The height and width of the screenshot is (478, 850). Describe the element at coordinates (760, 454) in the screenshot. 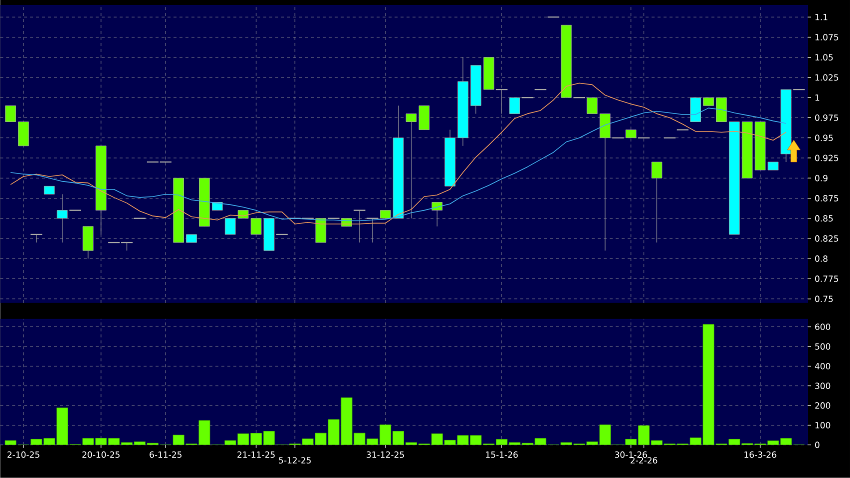

I see `x-tick-label: 16-3-26` at that location.